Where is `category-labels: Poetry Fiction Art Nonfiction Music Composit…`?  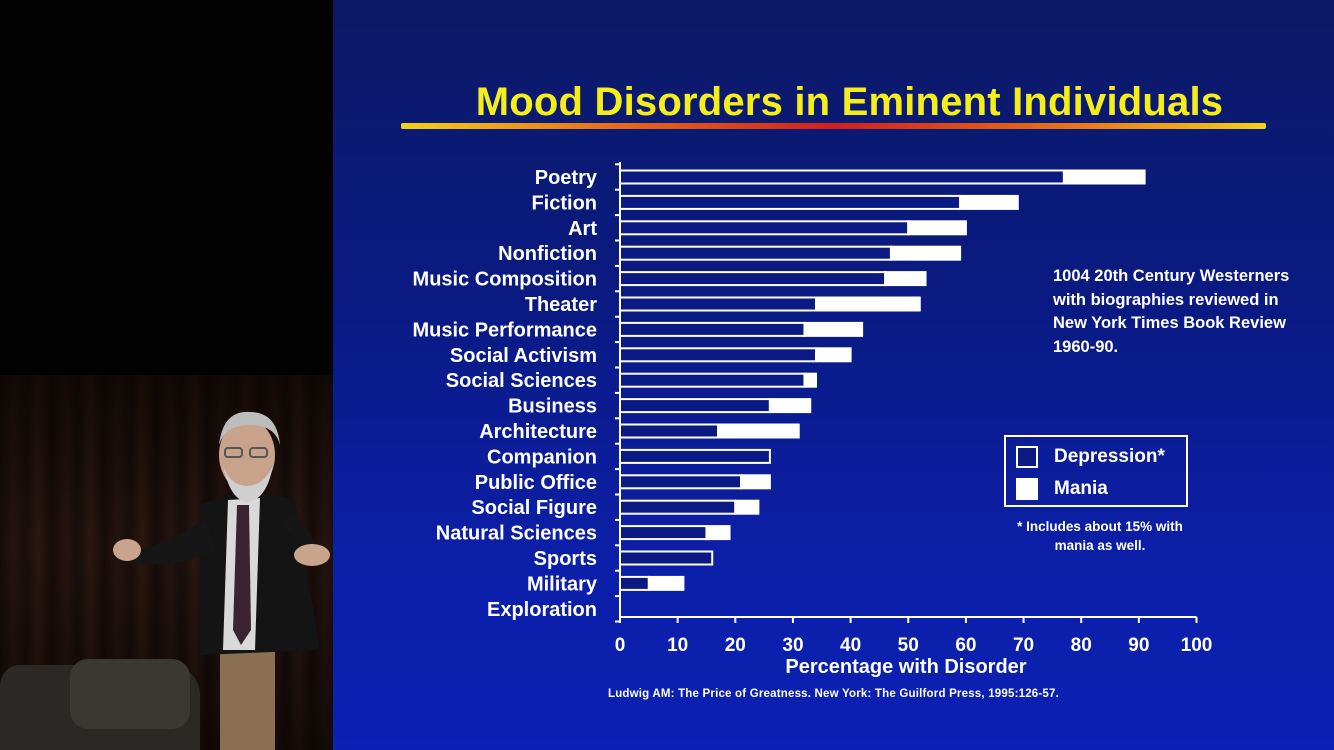
category-labels: Poetry Fiction Art Nonfiction Music Composit… is located at coordinates (504, 394).